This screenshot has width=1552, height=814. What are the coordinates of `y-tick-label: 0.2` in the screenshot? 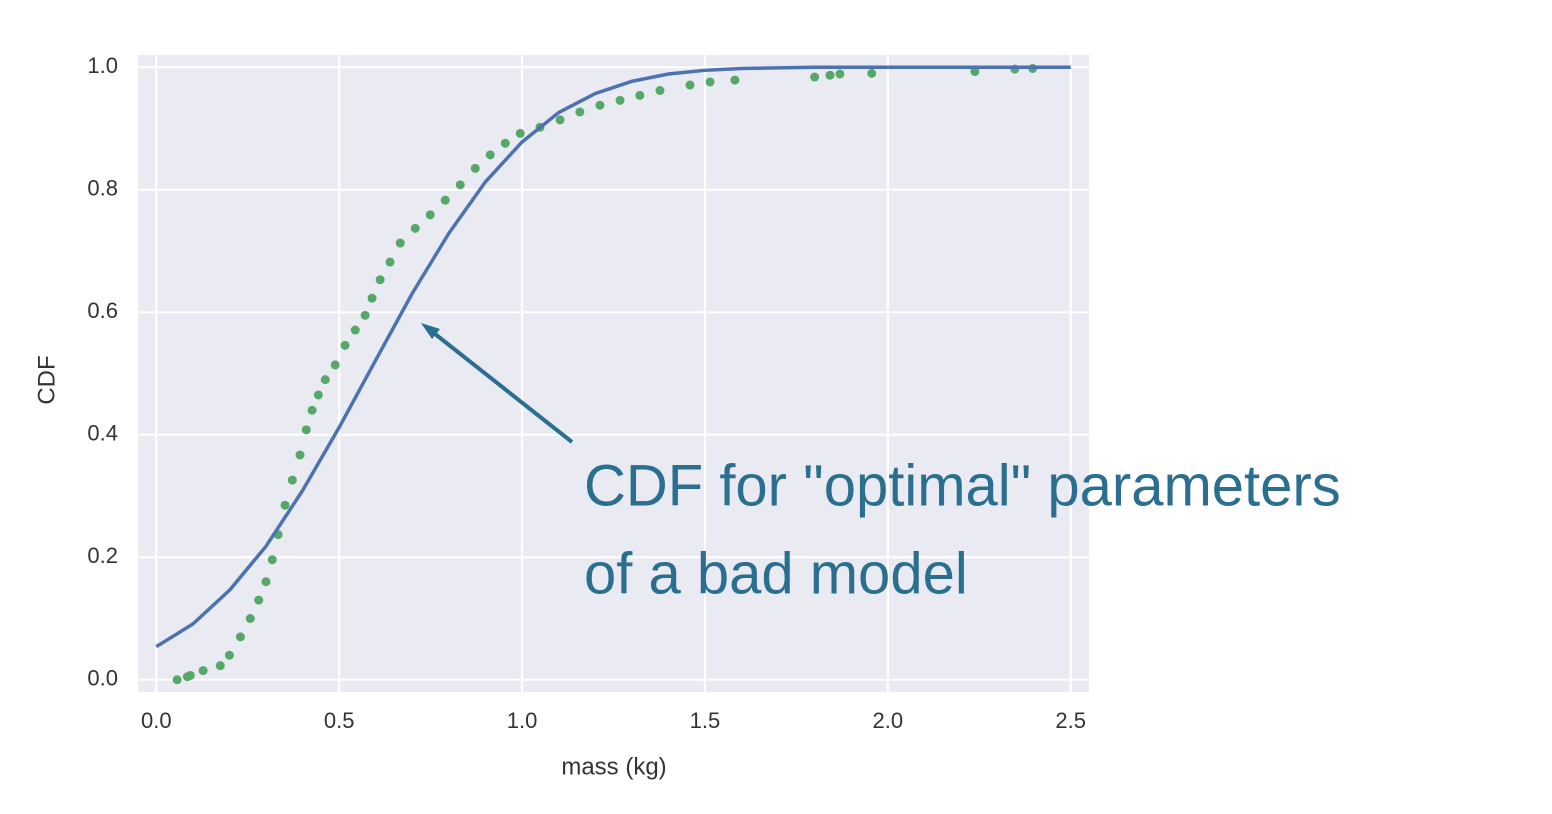 It's located at (102, 555).